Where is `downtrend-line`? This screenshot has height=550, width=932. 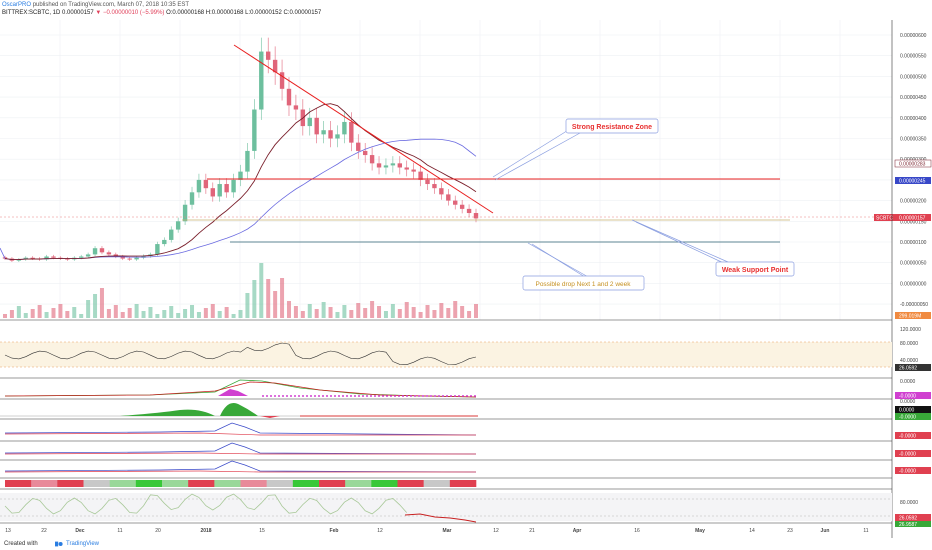
downtrend-line is located at coordinates (363, 129).